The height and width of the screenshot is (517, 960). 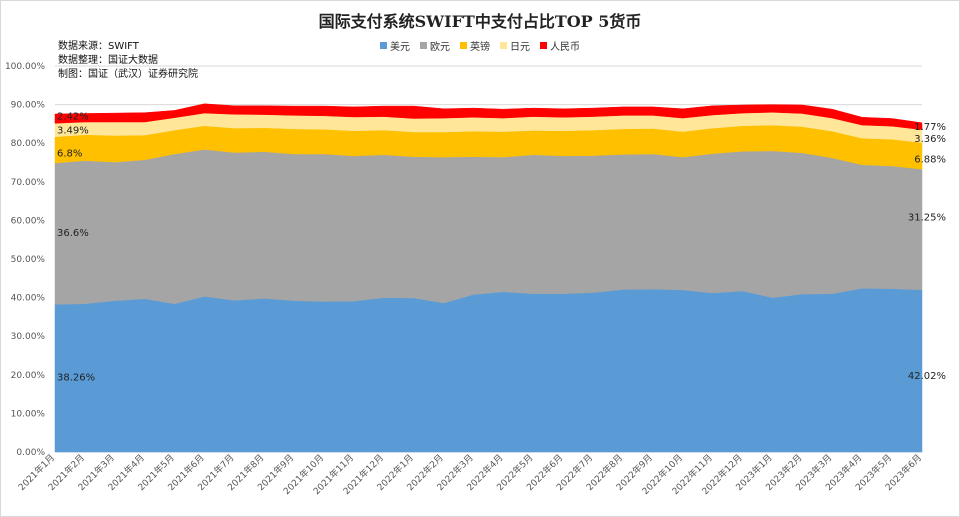 What do you see at coordinates (28, 106) in the screenshot?
I see `y-tick-label: 90.00%` at bounding box center [28, 106].